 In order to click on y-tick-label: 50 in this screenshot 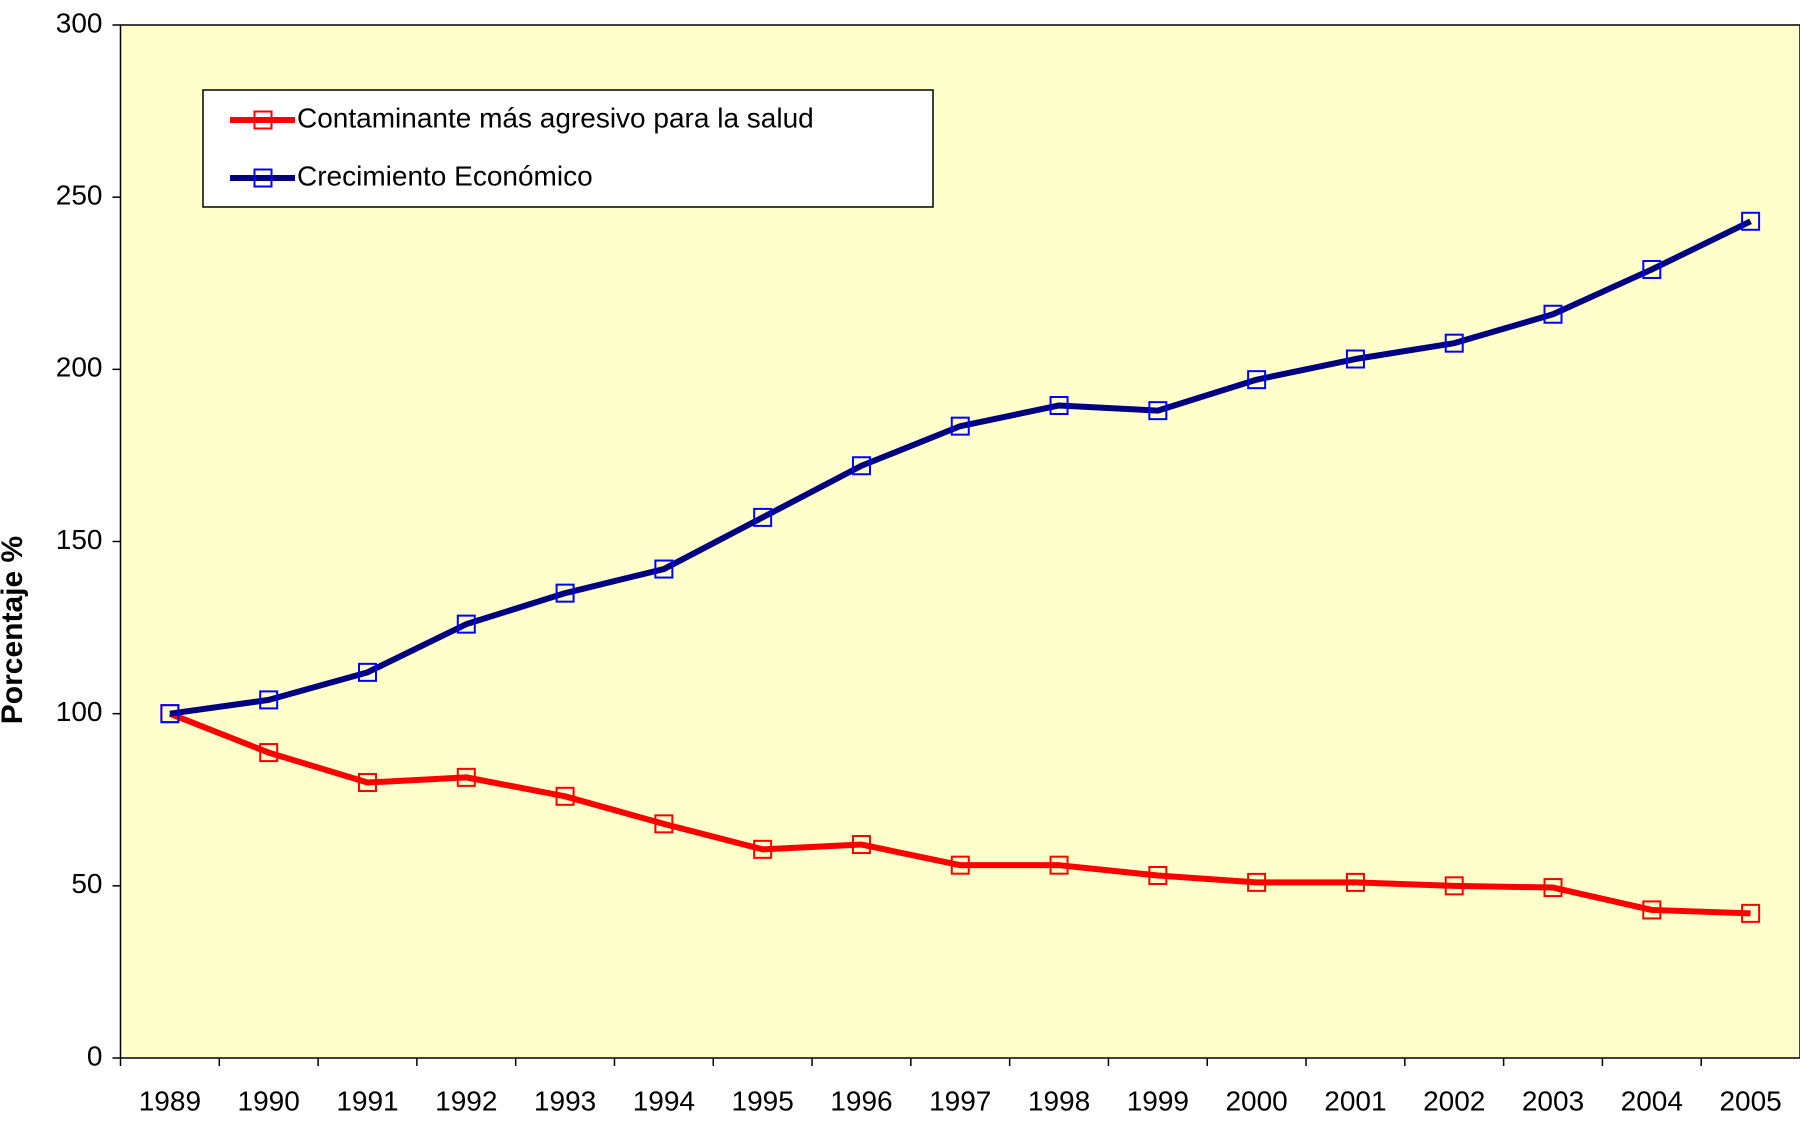, I will do `click(86, 883)`.